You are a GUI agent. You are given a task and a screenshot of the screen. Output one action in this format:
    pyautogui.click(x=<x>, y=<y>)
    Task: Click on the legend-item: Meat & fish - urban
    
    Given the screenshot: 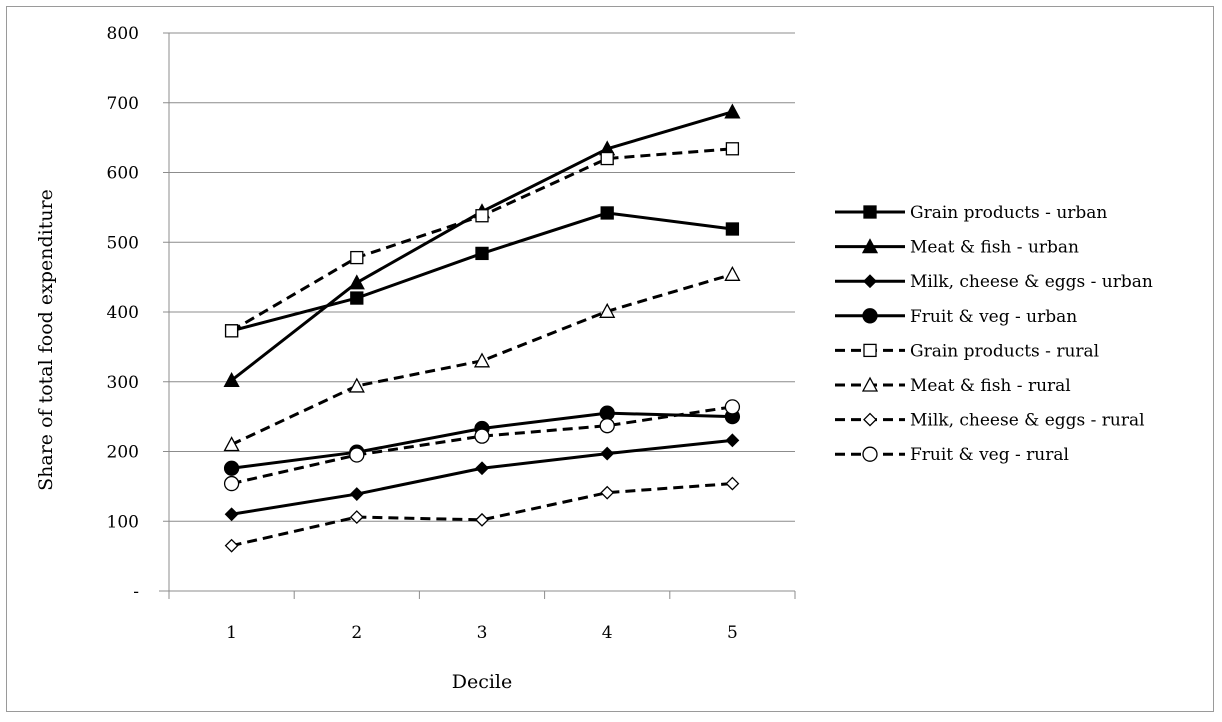 What is the action you would take?
    pyautogui.click(x=957, y=248)
    